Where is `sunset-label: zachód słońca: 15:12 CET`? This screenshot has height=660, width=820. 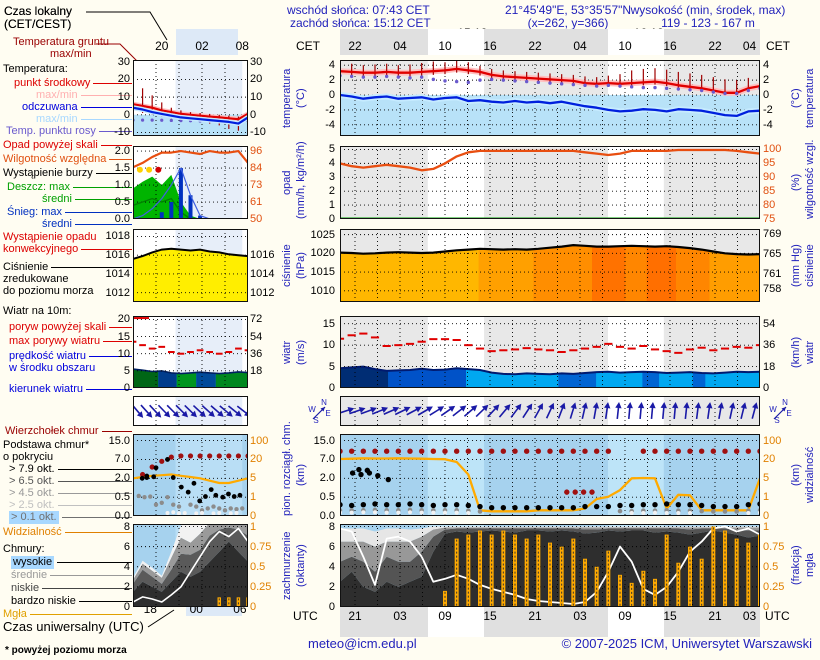 sunset-label: zachód słońca: 15:12 CET is located at coordinates (360, 23).